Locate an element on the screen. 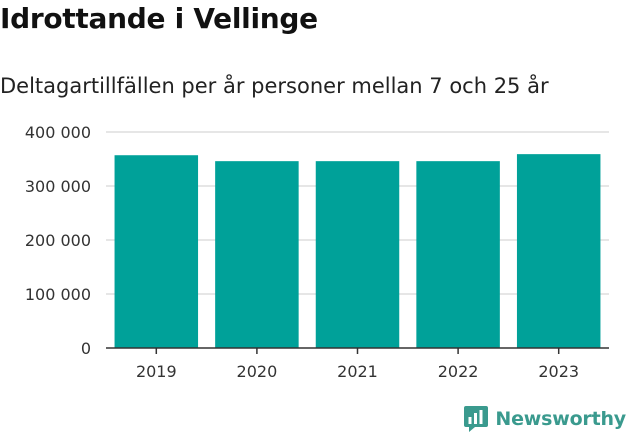 This screenshot has width=631, height=439. x-tick-label: 2021 is located at coordinates (357, 371).